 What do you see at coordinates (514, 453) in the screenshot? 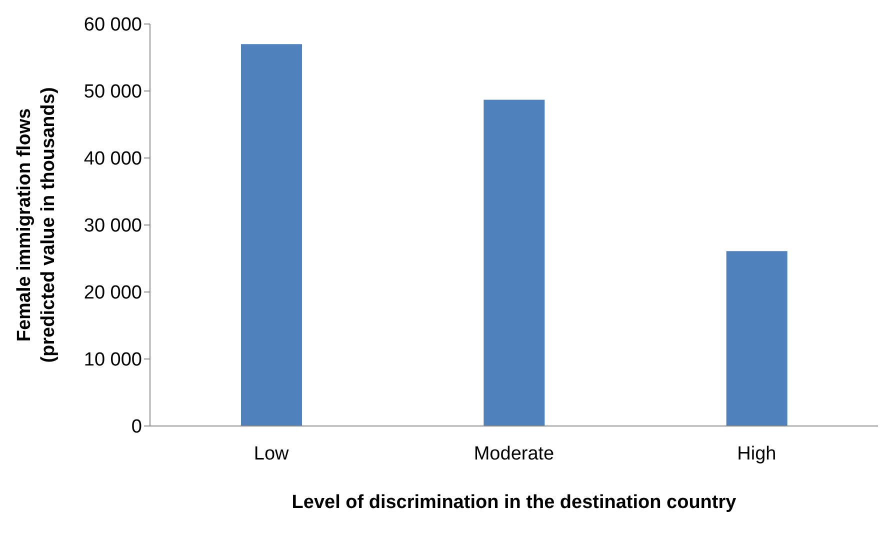
I see `x-tick-label: Moderate` at bounding box center [514, 453].